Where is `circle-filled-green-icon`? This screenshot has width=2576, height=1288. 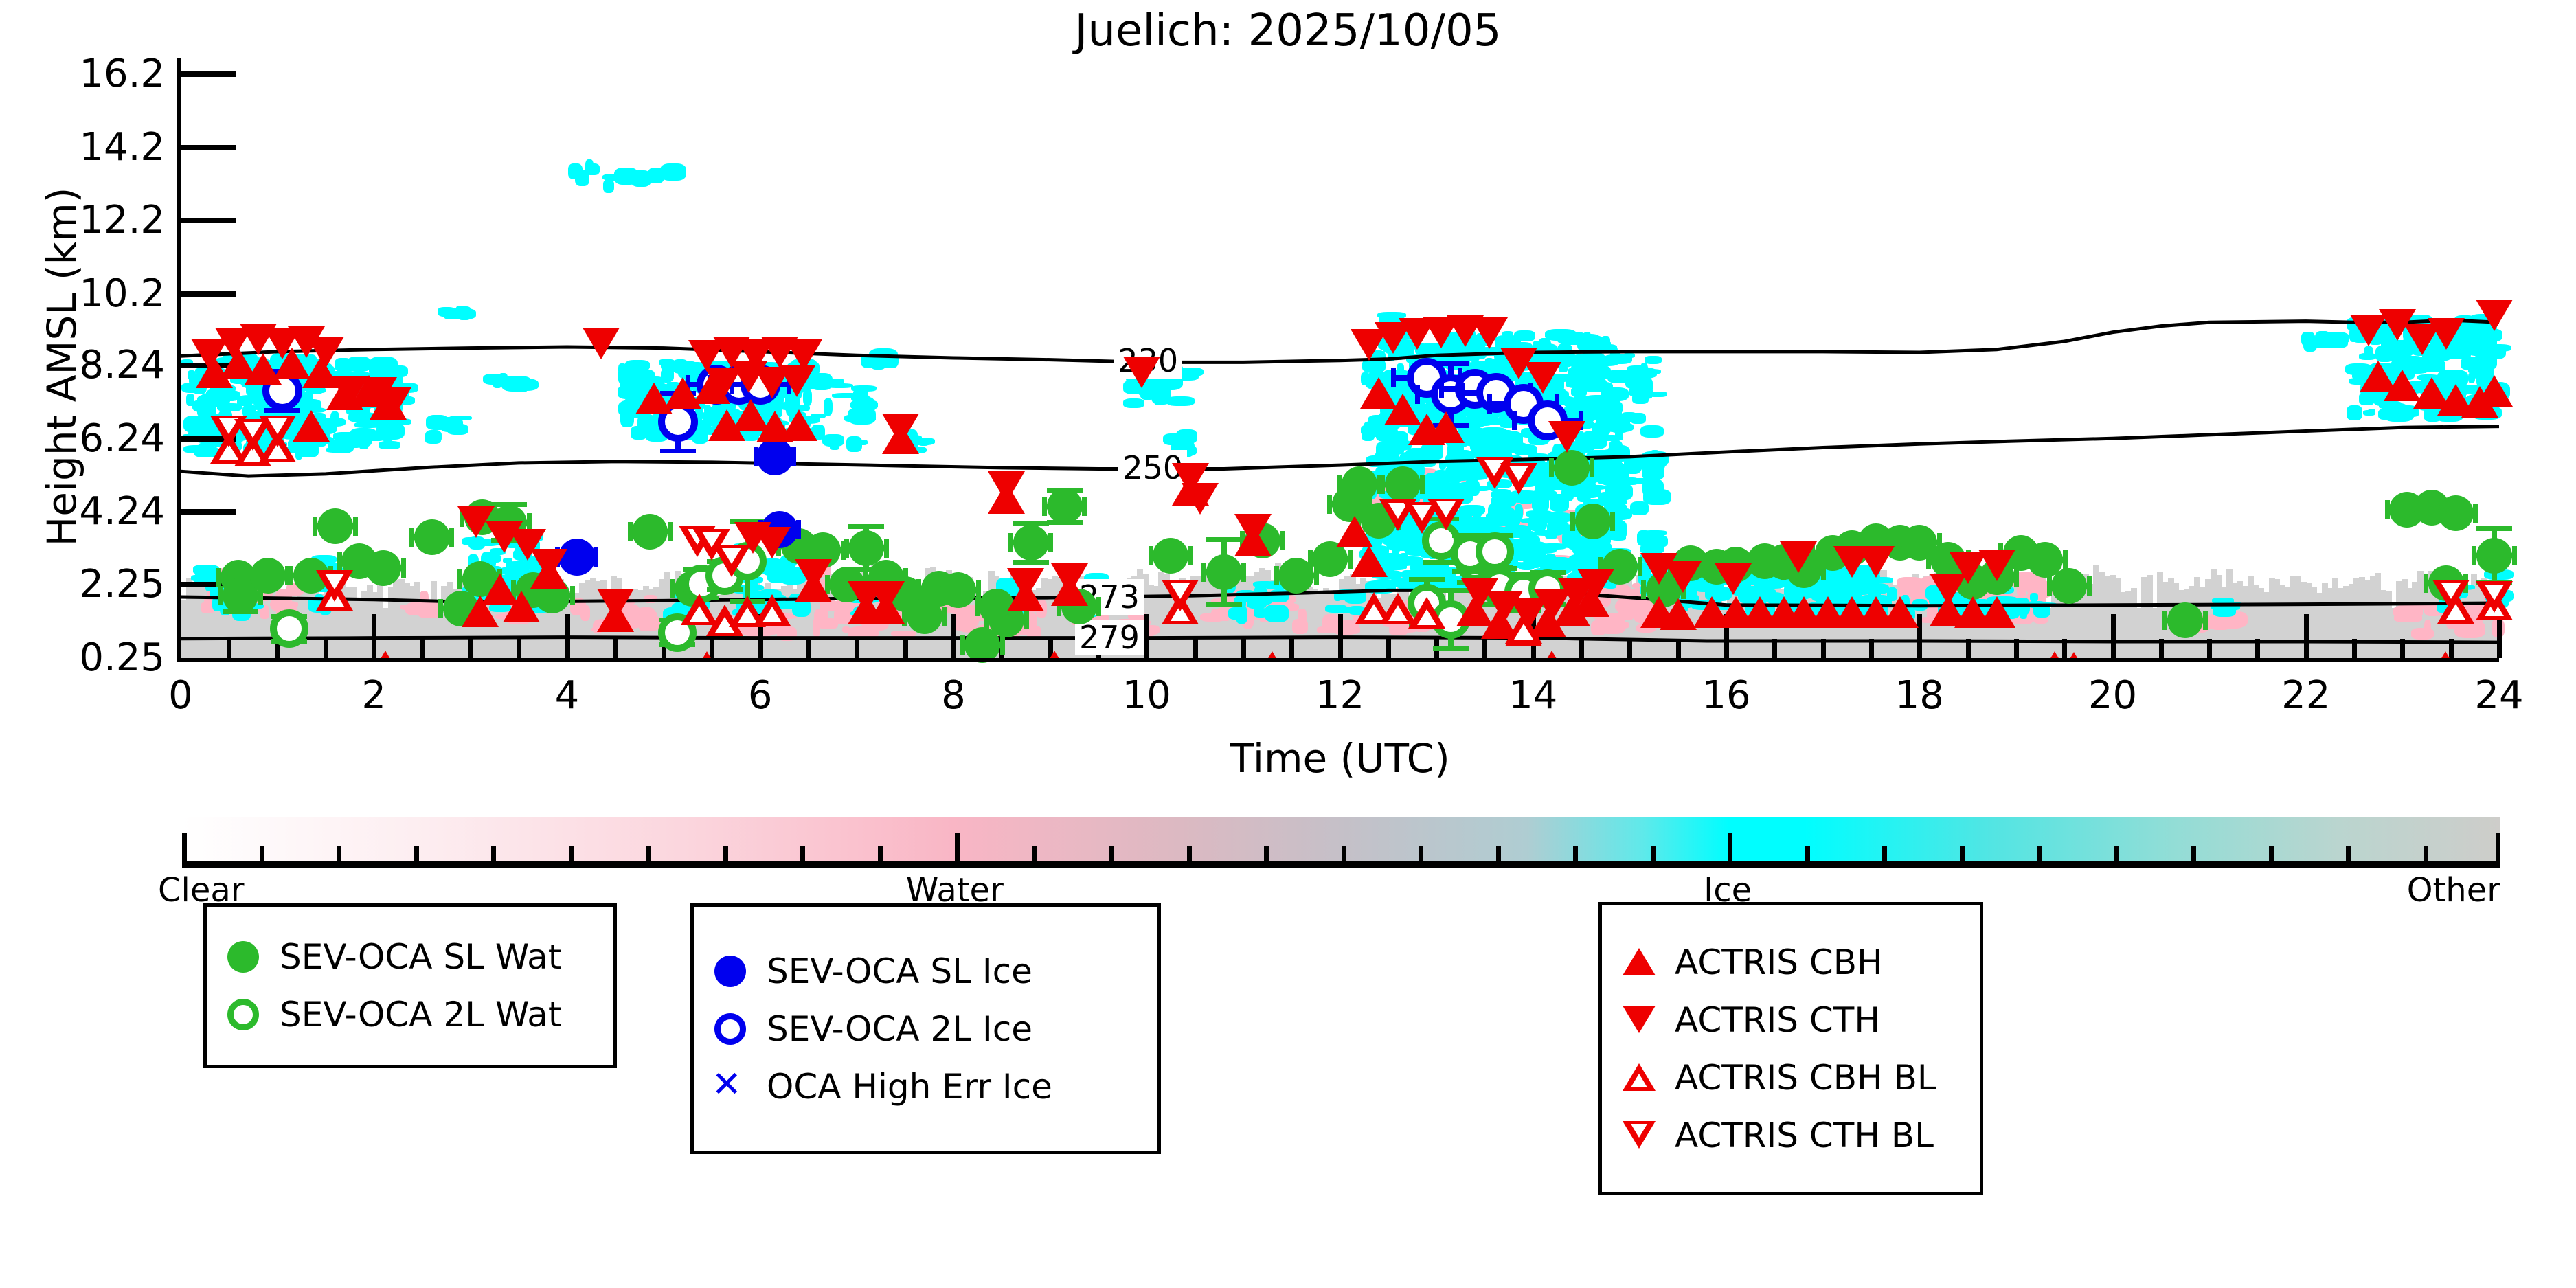 circle-filled-green-icon is located at coordinates (243, 956).